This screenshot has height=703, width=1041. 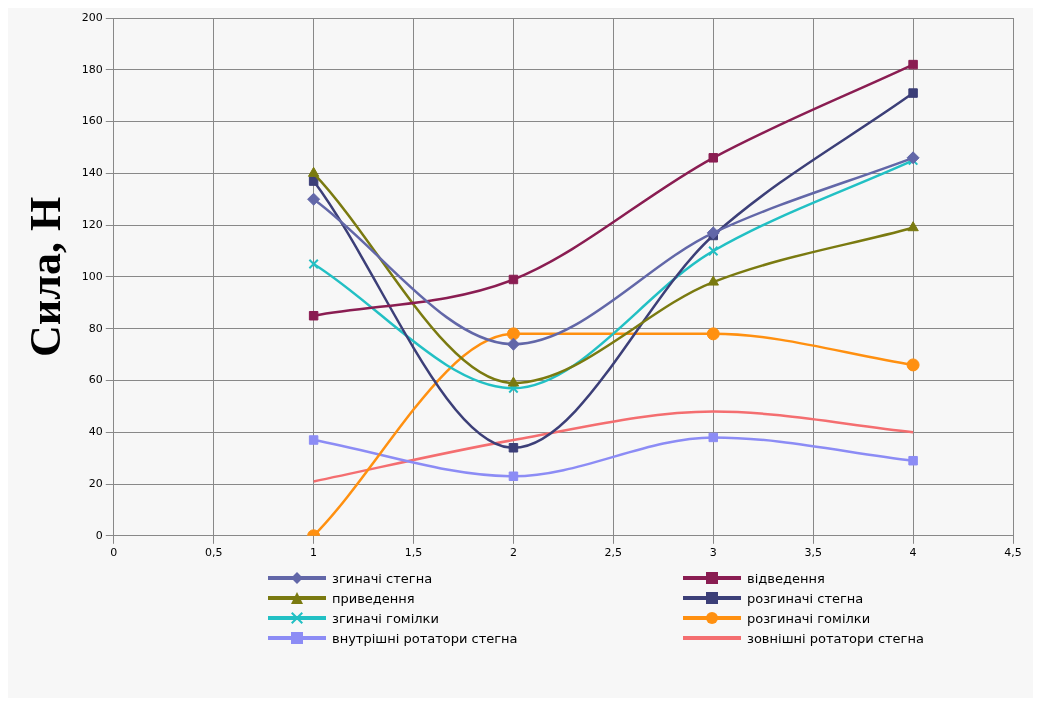 I want to click on legend-label: внутрішні ротатори стегна, so click(x=425, y=638).